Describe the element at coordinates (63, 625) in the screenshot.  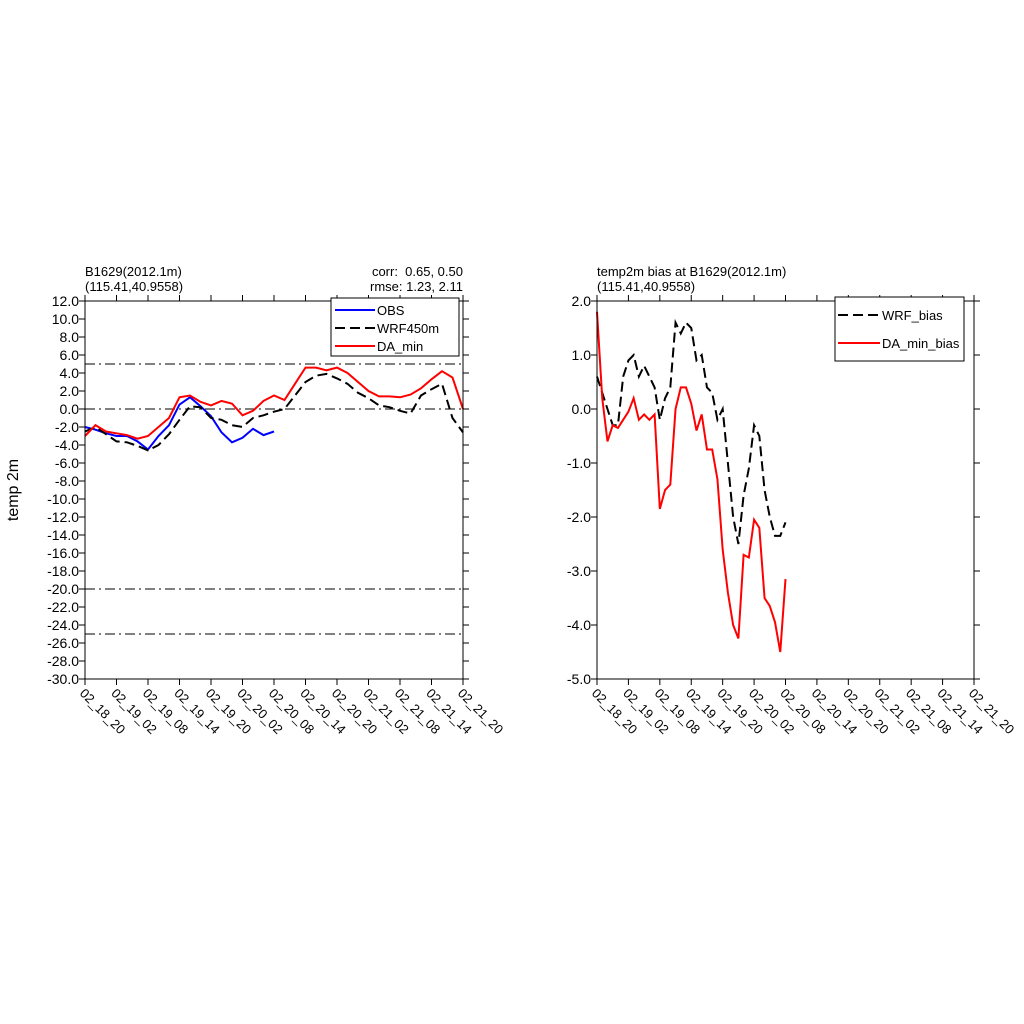
I see `y-tick-label: -24.0` at that location.